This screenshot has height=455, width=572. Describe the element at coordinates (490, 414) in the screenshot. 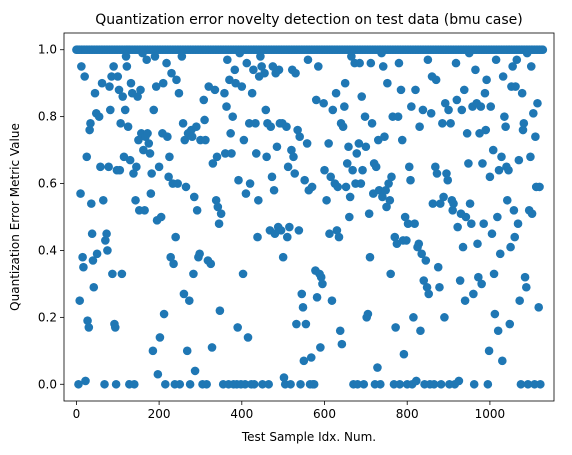

I see `x-tick-label: 1000` at that location.